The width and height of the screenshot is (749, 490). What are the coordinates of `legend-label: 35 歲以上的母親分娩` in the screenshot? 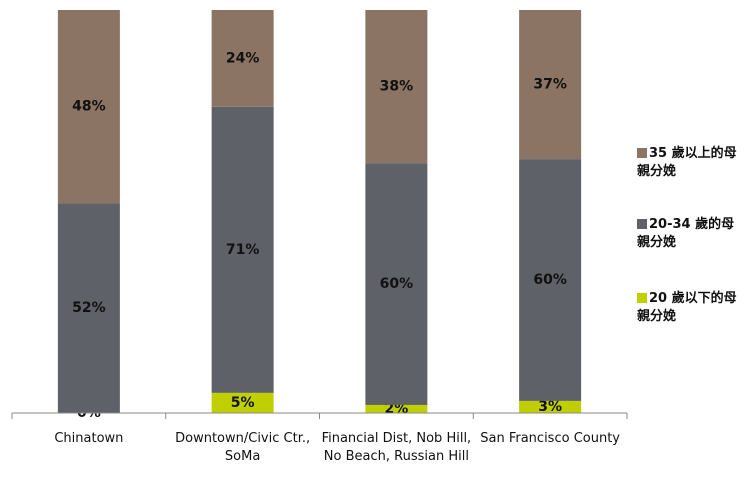 It's located at (687, 162).